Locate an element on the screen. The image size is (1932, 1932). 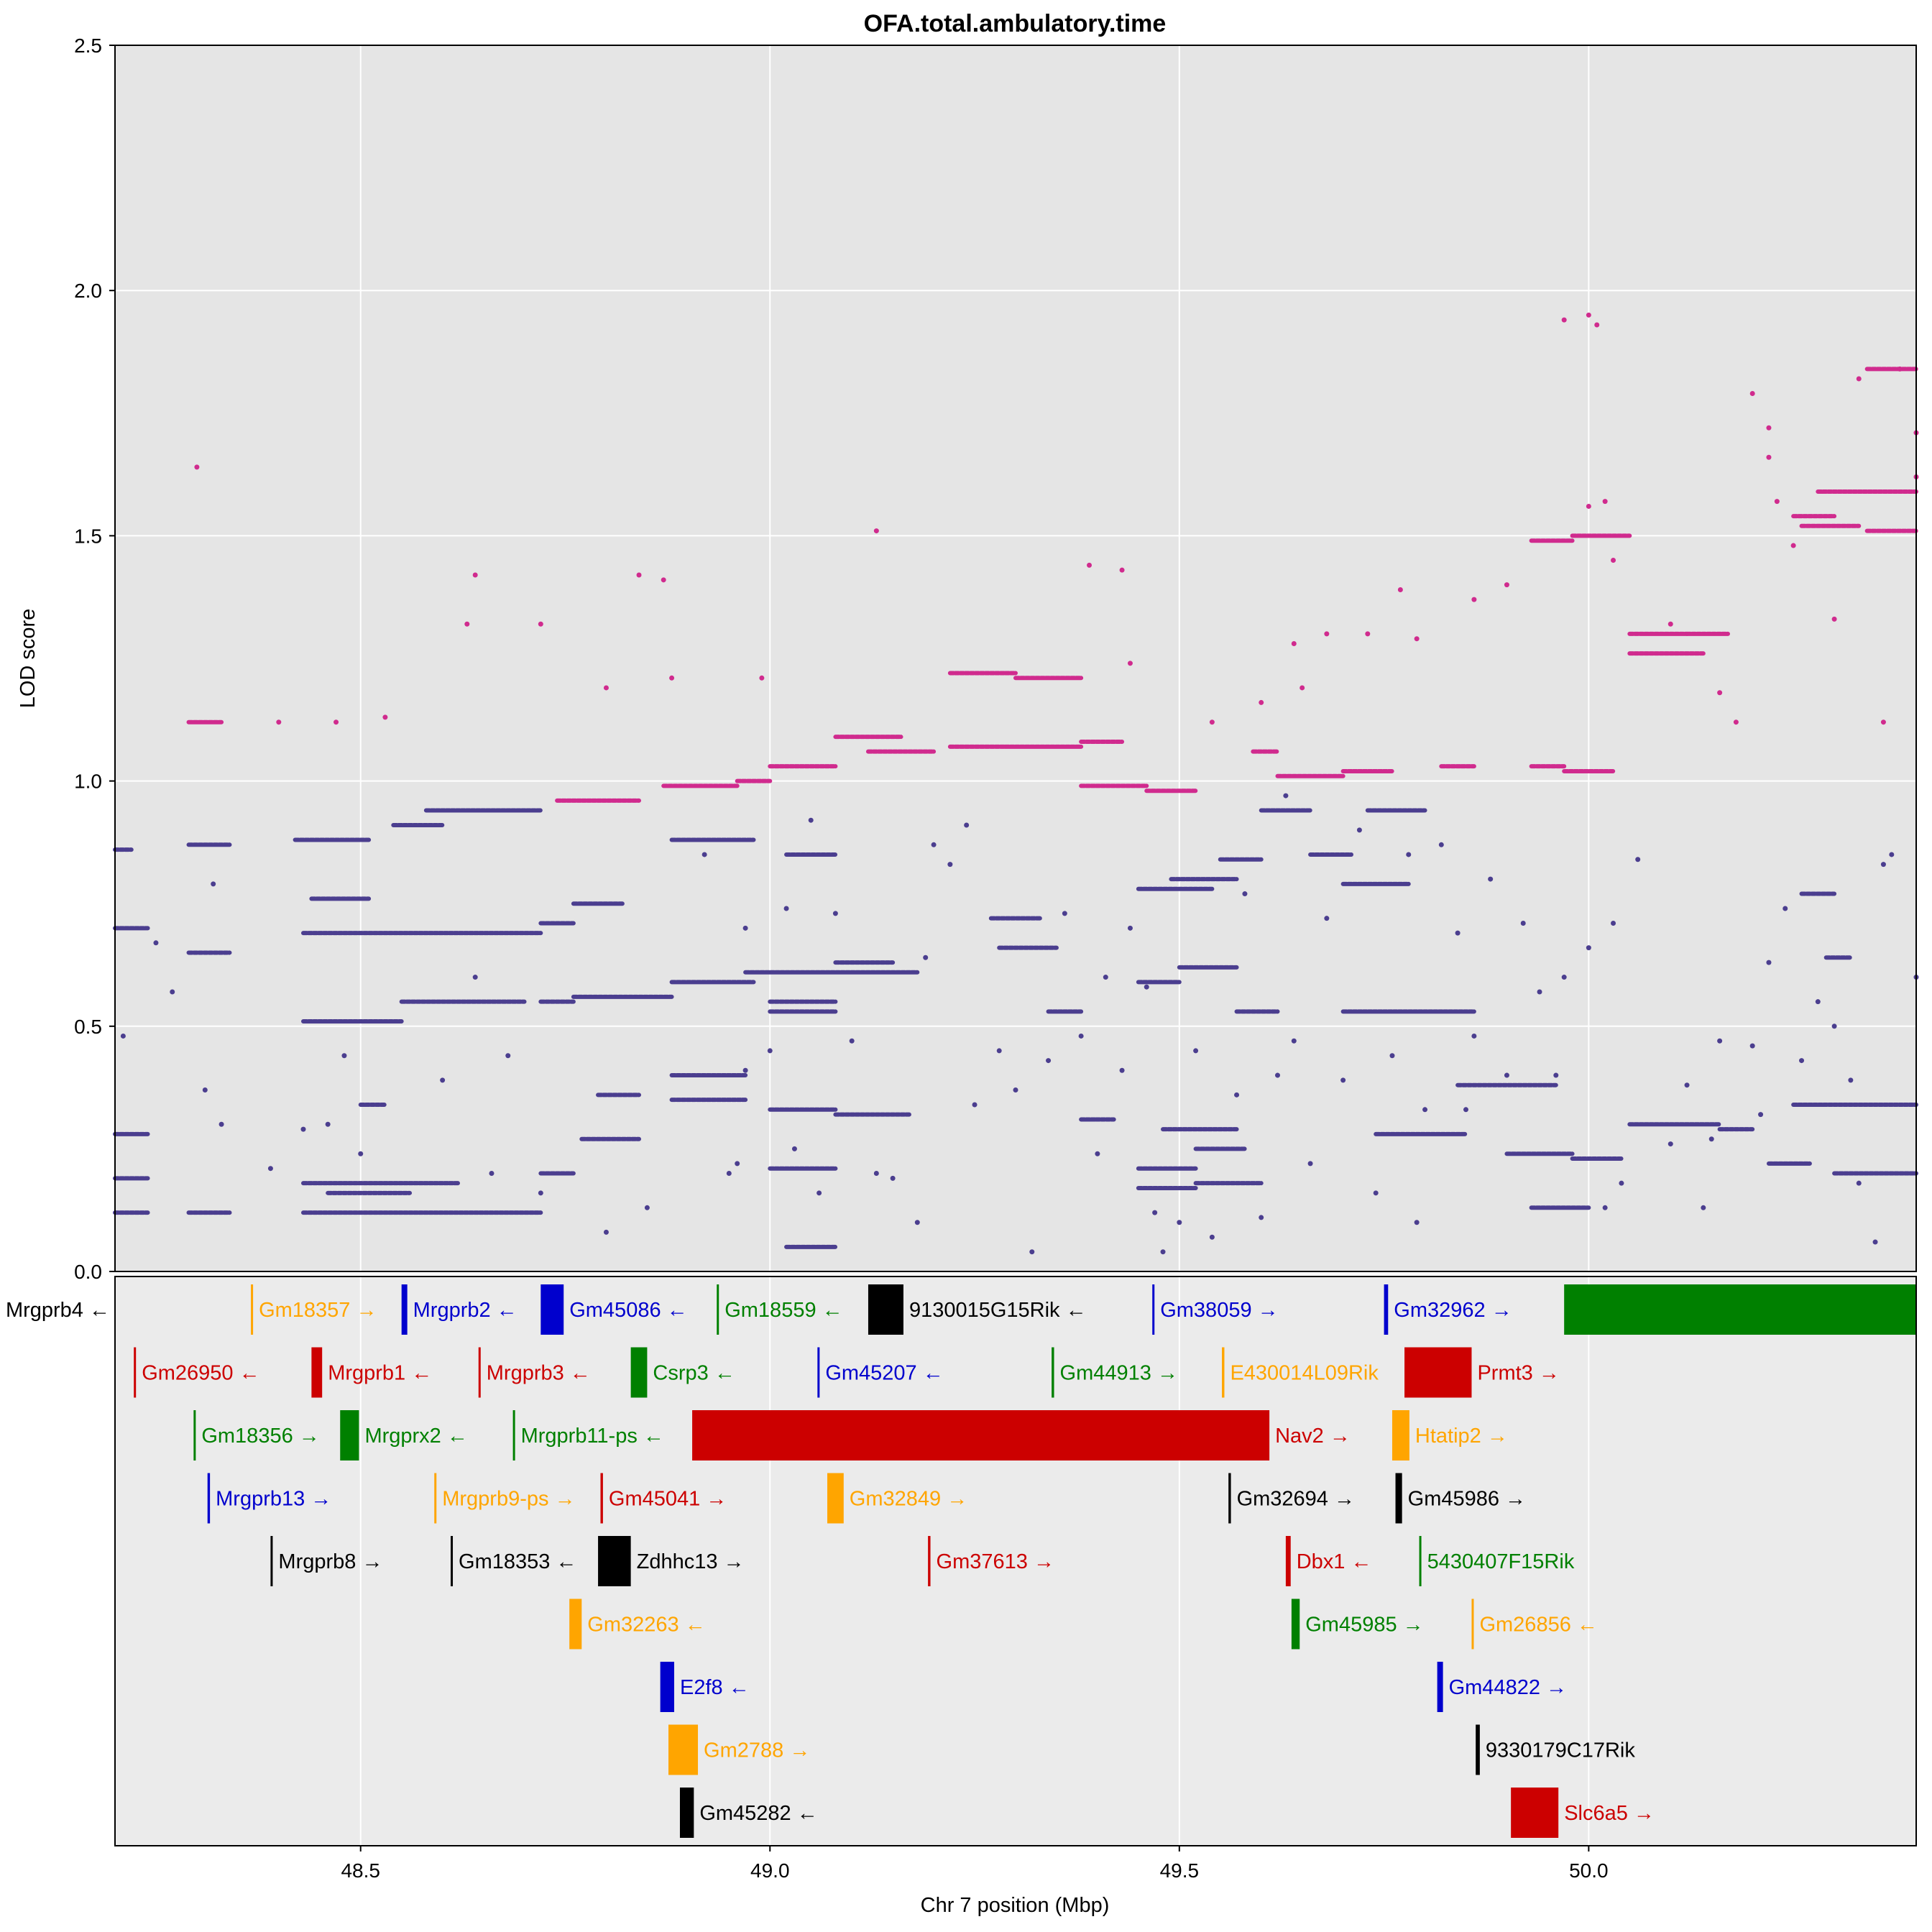
gene-label: Mrgprb4 ← is located at coordinates (58, 1310).